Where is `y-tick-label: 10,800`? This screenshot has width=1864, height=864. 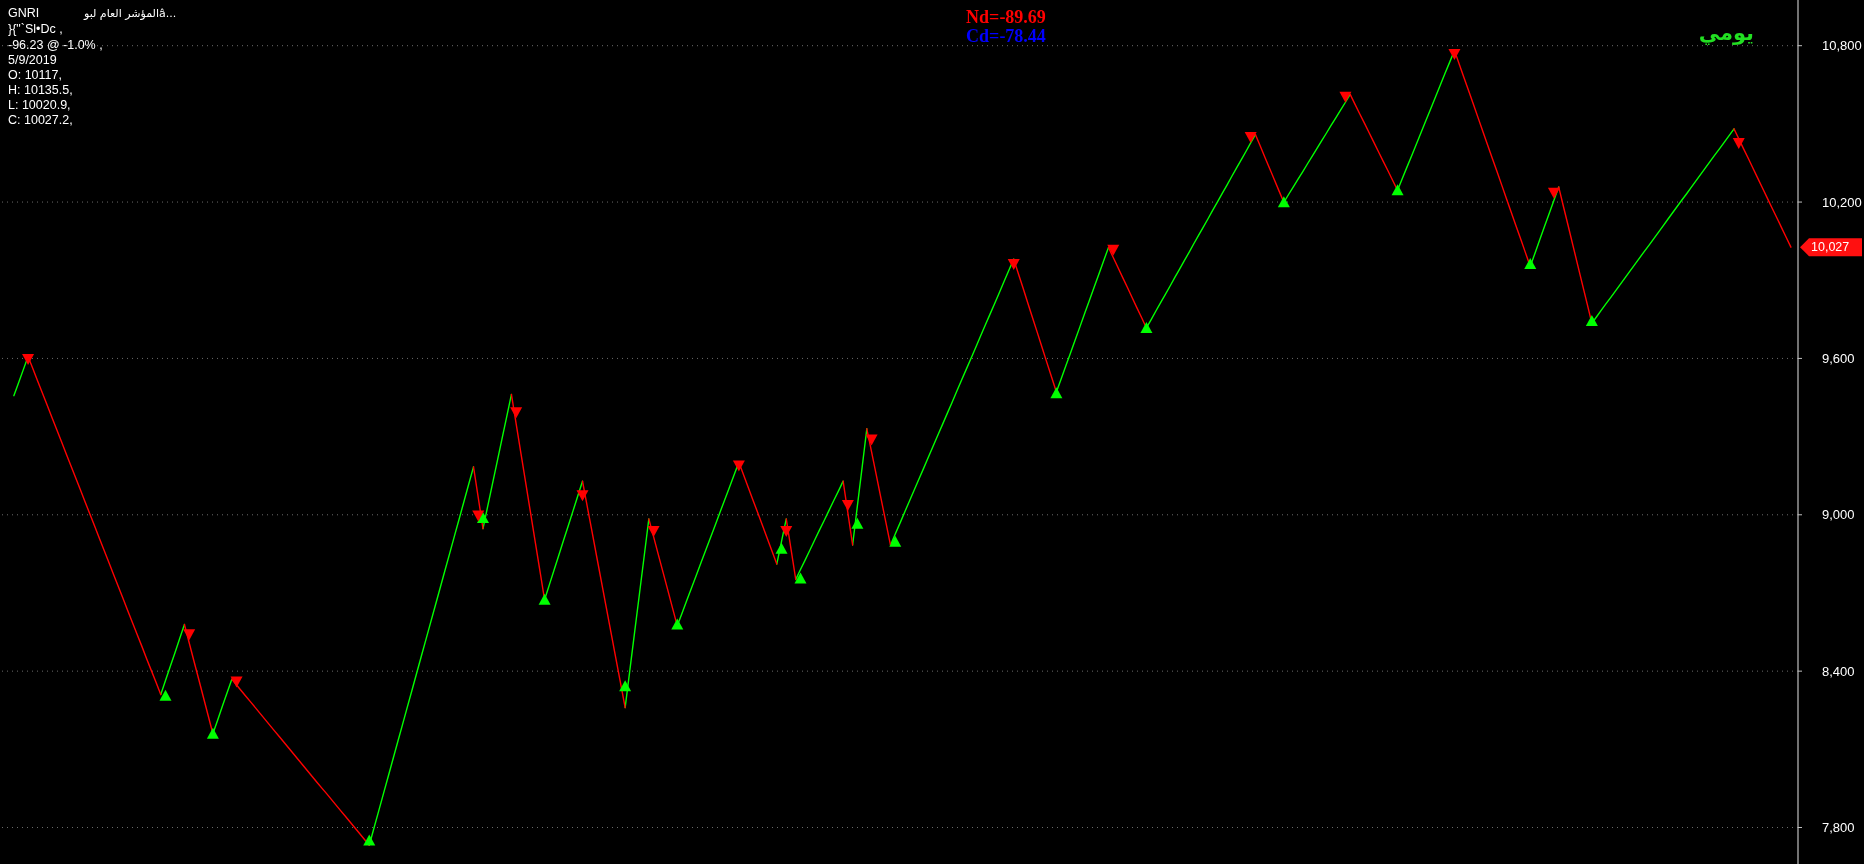 y-tick-label: 10,800 is located at coordinates (1842, 46).